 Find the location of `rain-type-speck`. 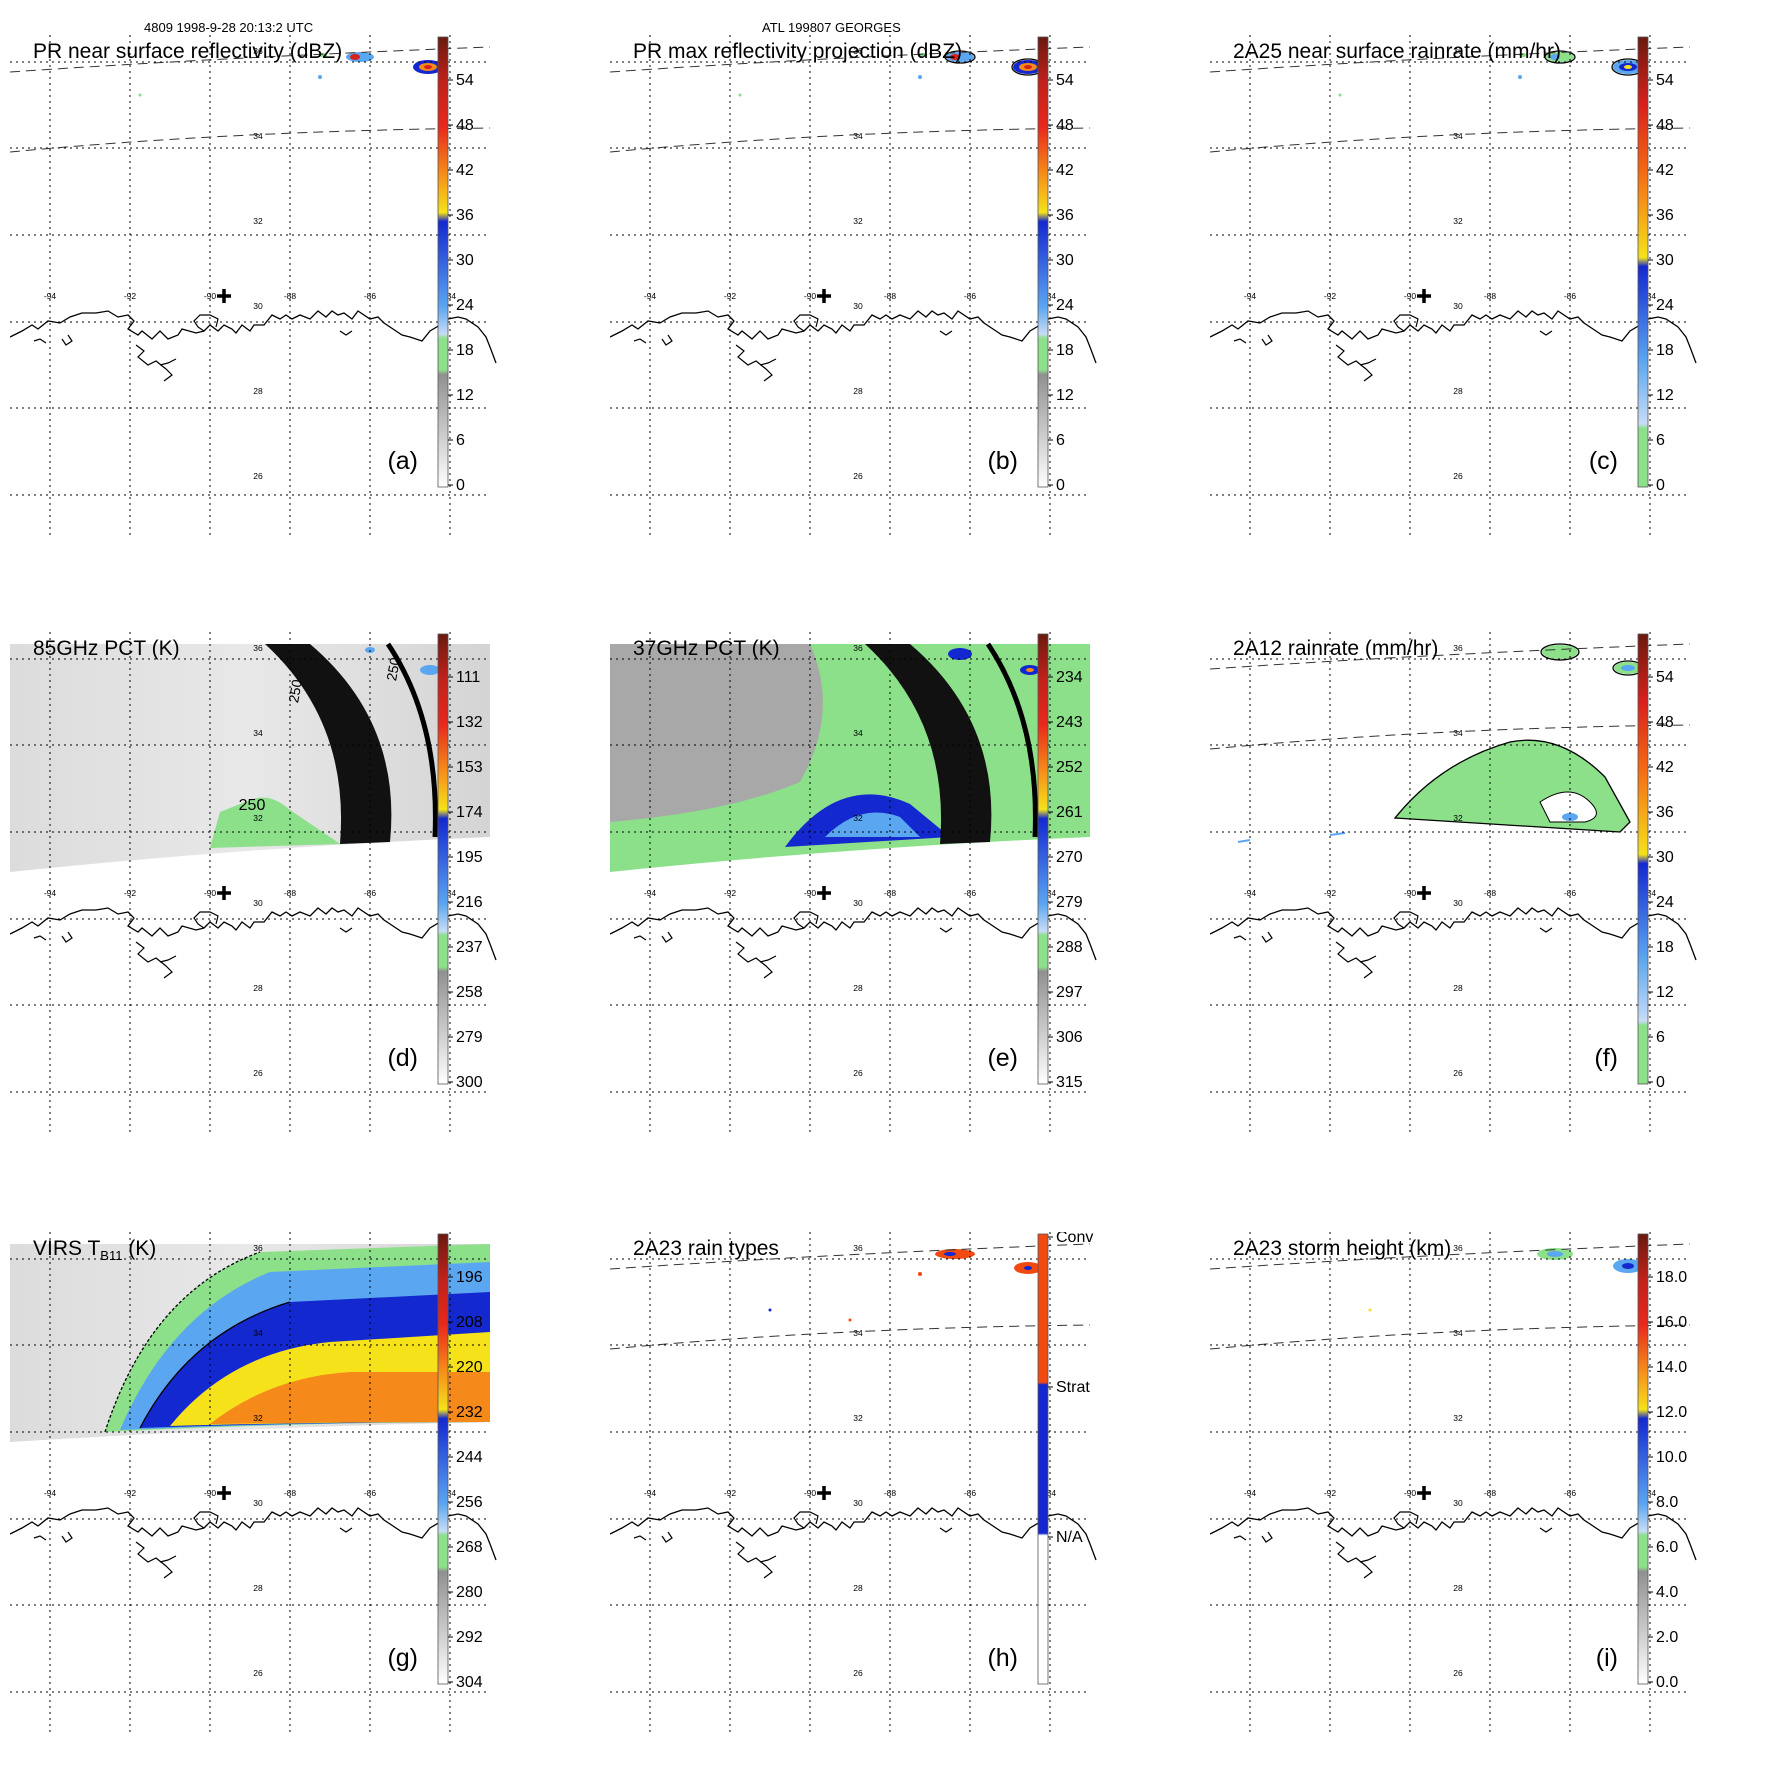

rain-type-speck is located at coordinates (920, 1274).